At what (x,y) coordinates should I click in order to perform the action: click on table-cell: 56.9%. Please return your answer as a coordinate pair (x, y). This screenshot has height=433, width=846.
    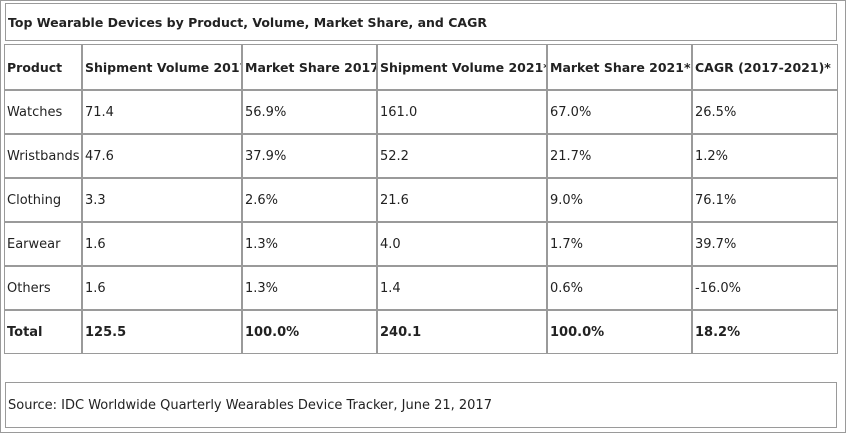
    Looking at the image, I should click on (309, 112).